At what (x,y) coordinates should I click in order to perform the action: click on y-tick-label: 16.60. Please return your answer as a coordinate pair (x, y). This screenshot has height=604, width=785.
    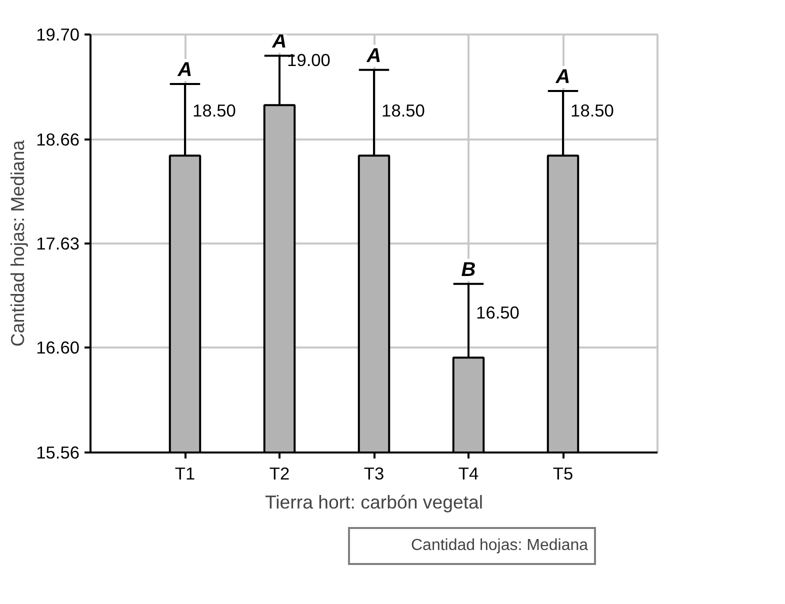
    Looking at the image, I should click on (58, 347).